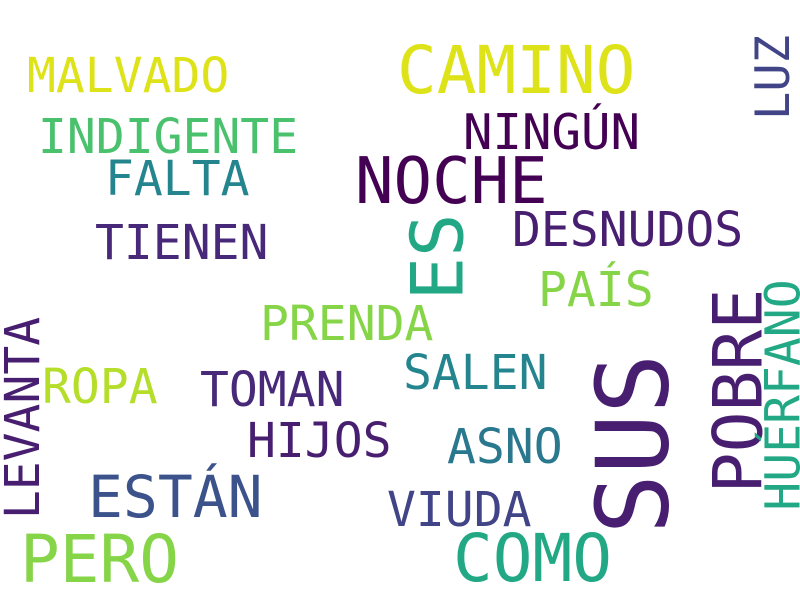 This screenshot has height=600, width=800. I want to click on word-asno: ASNO, so click(505, 447).